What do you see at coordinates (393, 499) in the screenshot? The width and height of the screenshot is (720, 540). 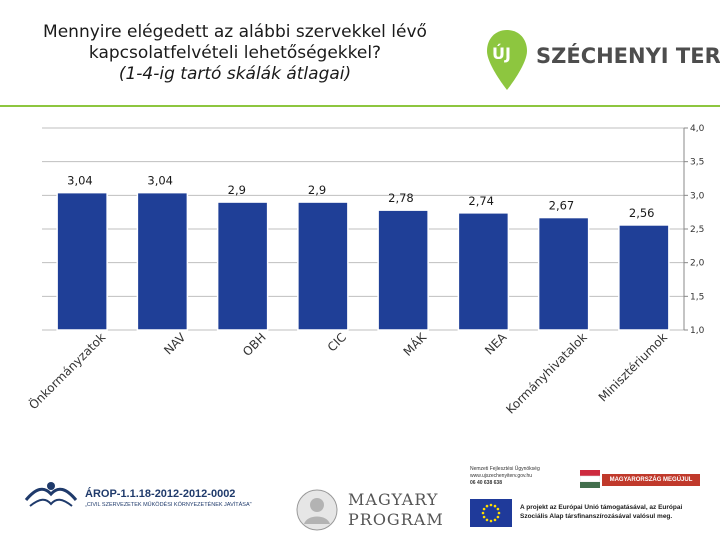 I see `magyary-line-1: MAGYARY` at bounding box center [393, 499].